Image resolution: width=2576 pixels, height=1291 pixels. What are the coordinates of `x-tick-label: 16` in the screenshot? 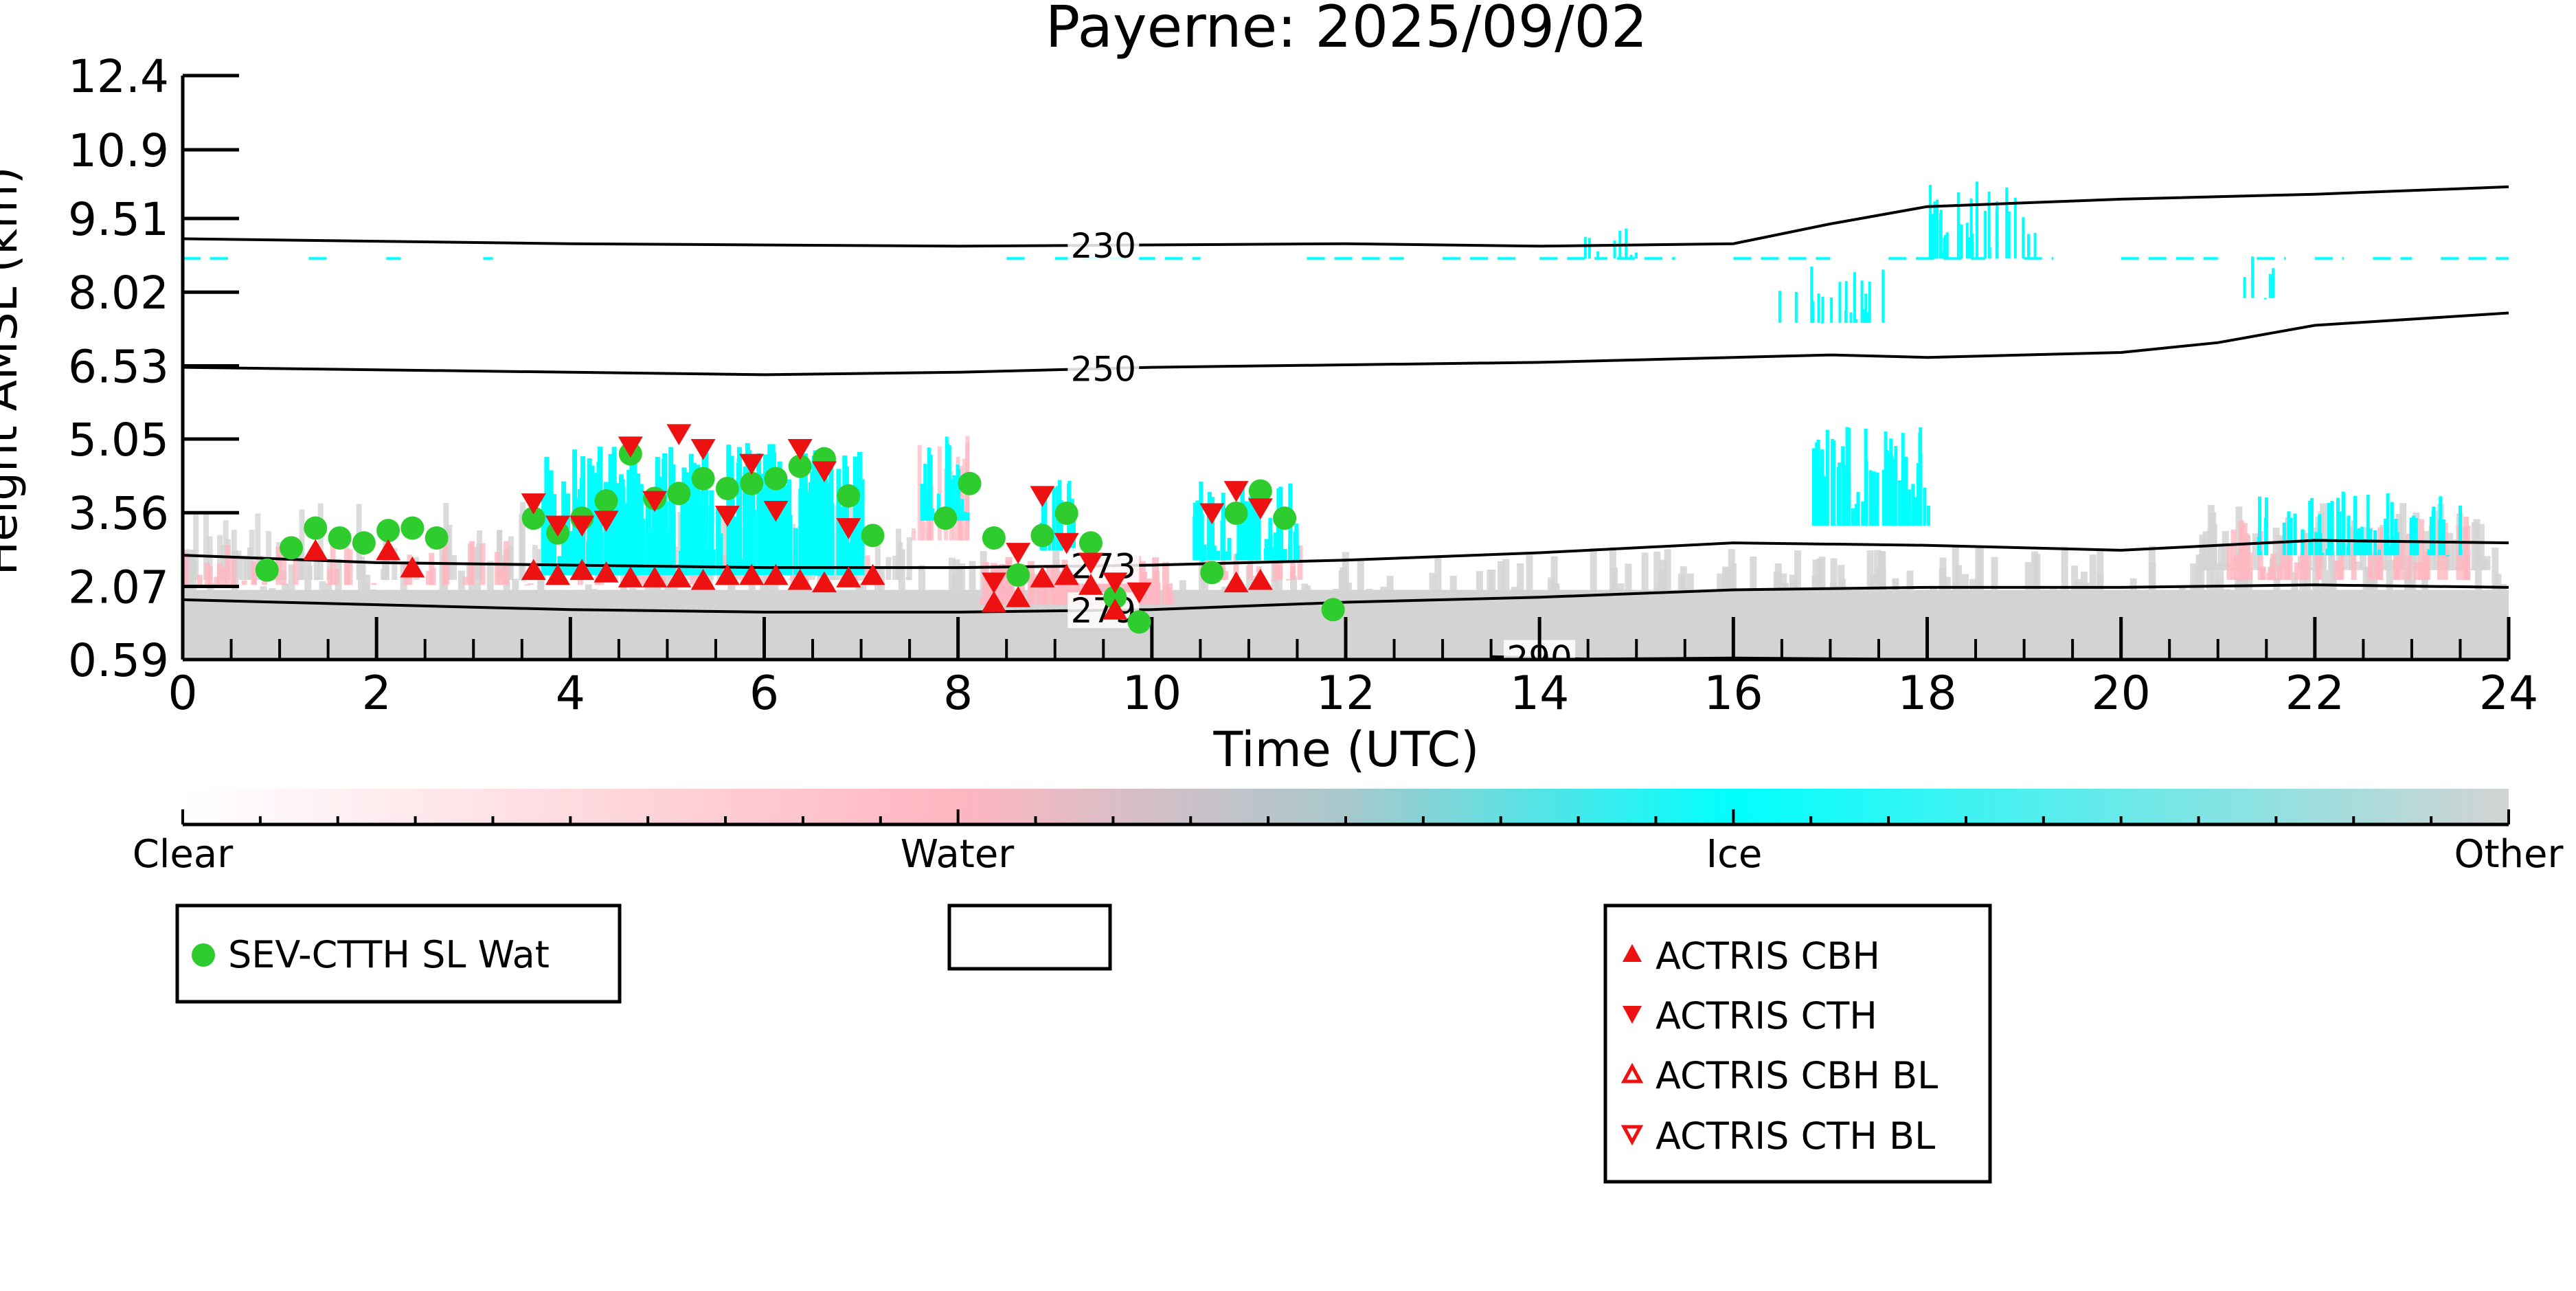 It's located at (1733, 693).